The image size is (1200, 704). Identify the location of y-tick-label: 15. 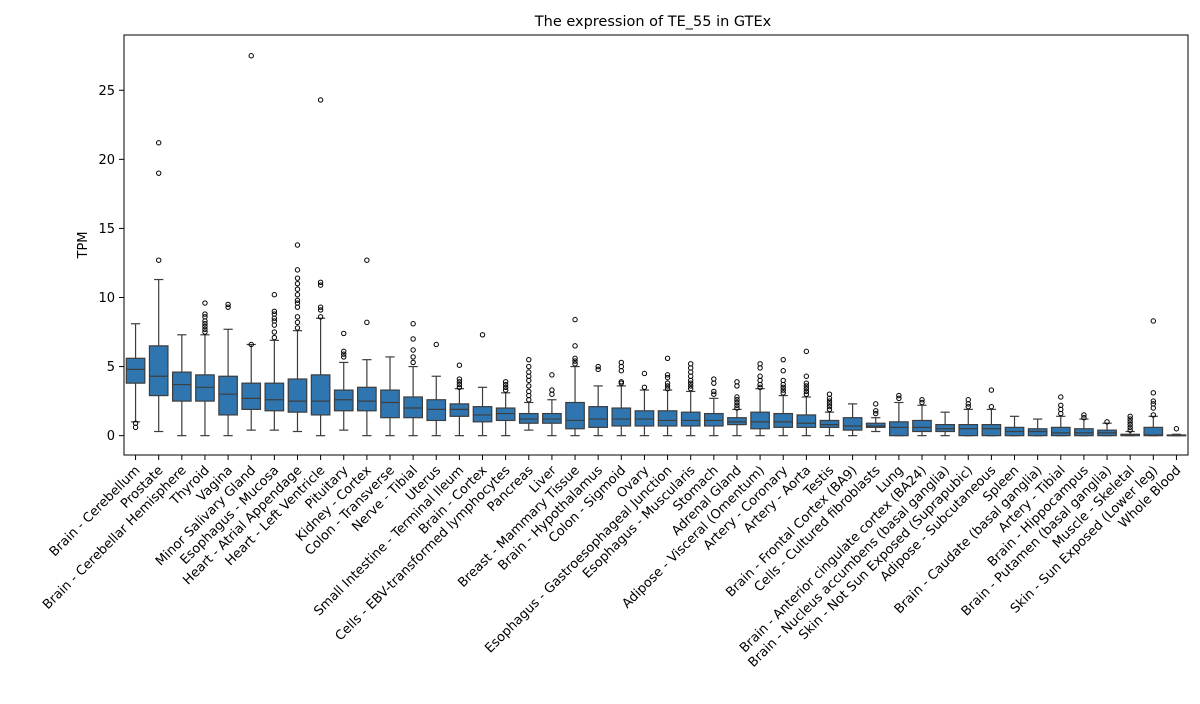
(106, 229).